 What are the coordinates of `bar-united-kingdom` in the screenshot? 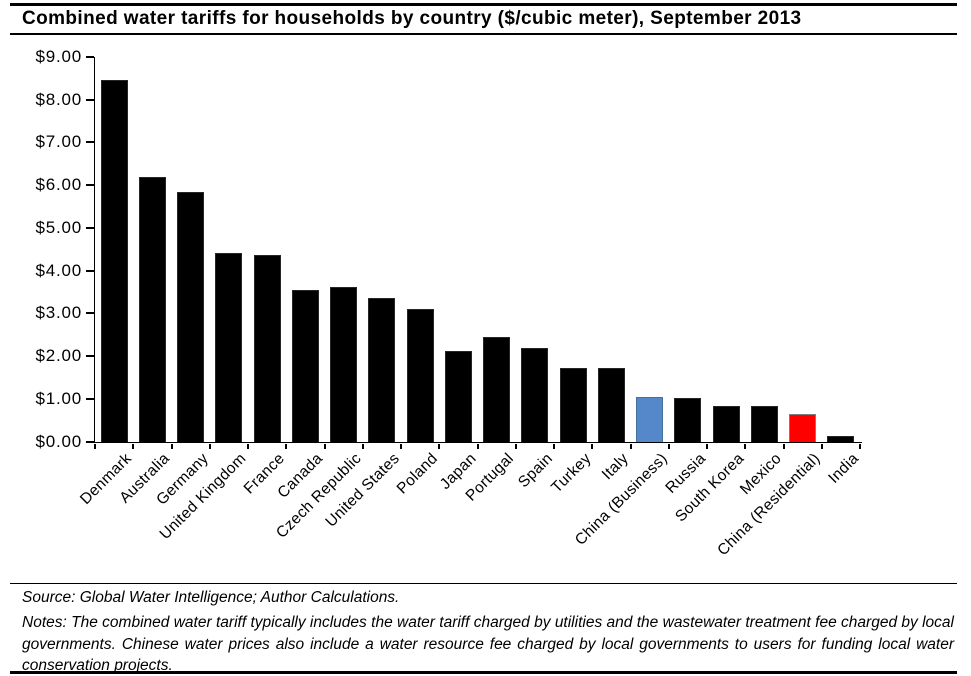 It's located at (229, 347).